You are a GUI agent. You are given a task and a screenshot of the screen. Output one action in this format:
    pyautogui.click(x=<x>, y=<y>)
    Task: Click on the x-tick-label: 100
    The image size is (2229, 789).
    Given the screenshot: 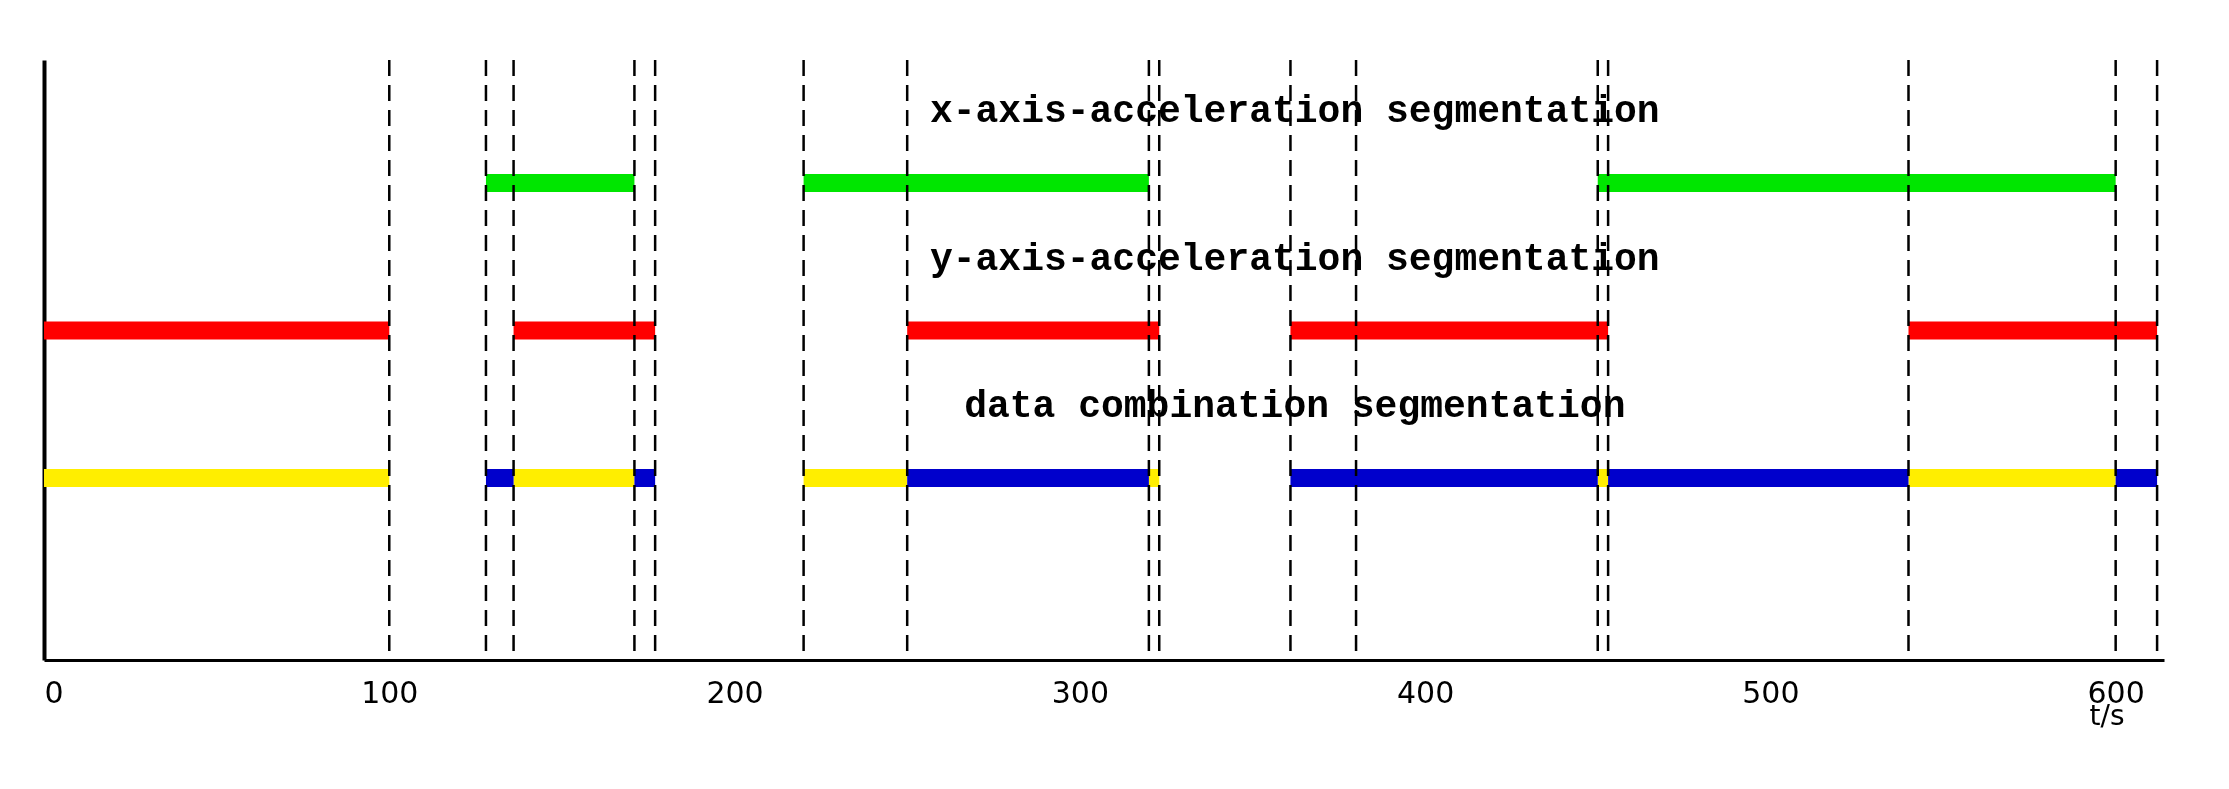 What is the action you would take?
    pyautogui.click(x=390, y=692)
    